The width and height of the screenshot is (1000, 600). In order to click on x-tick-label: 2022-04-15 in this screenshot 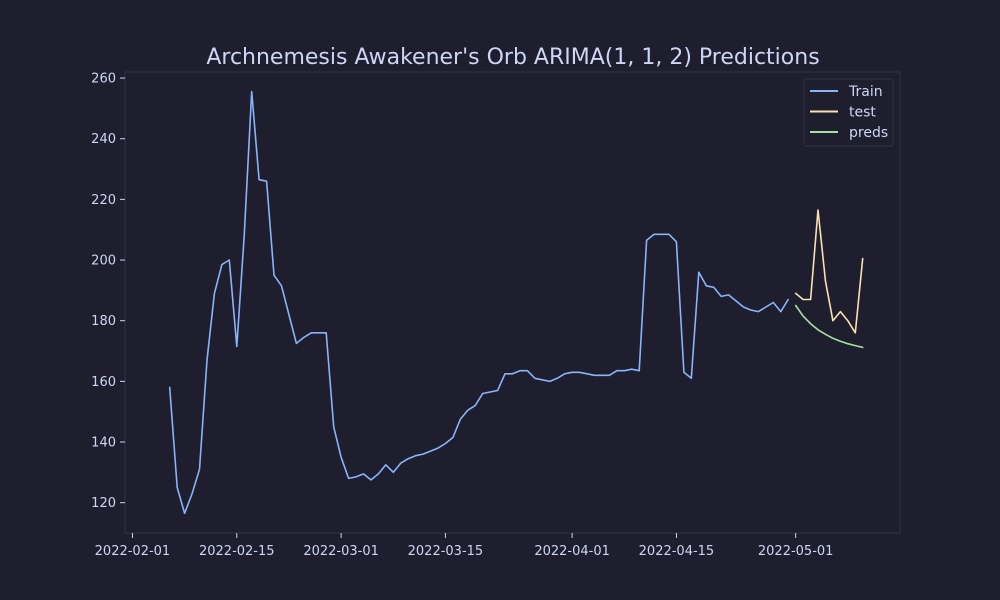, I will do `click(677, 551)`.